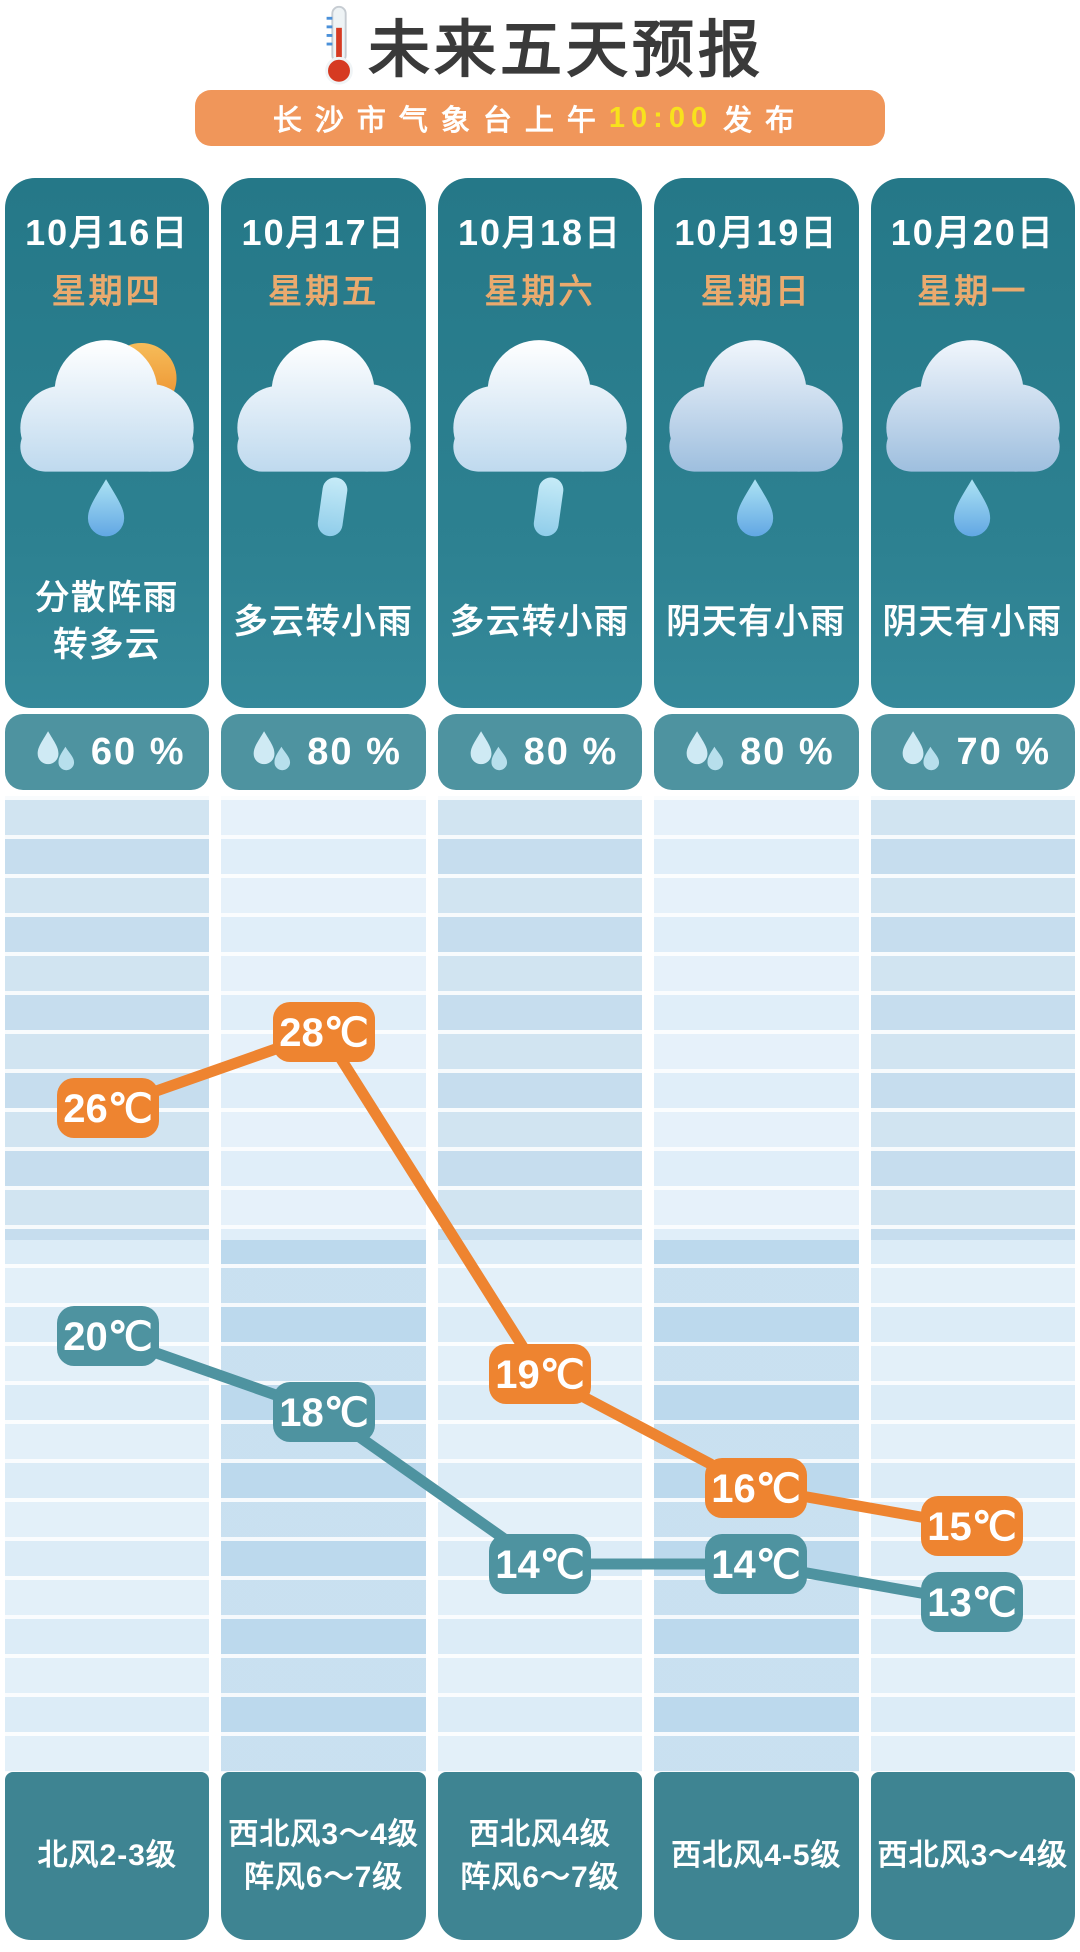  I want to click on issue-banner: 长沙市气象台上午 10:00 发布, so click(540, 118).